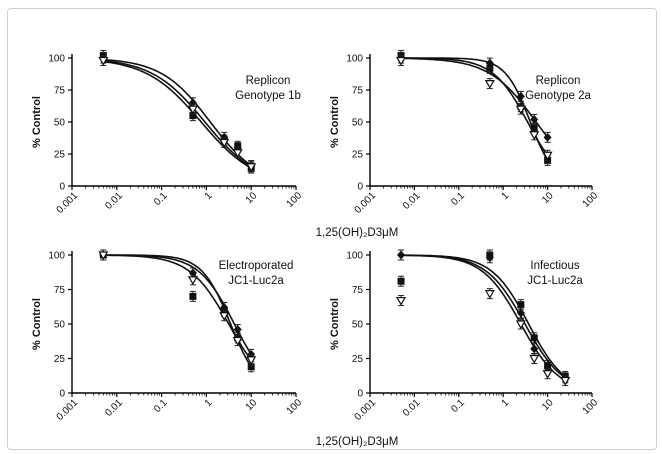 This screenshot has height=454, width=662. I want to click on panel-annotation-line: Electroporated, so click(256, 266).